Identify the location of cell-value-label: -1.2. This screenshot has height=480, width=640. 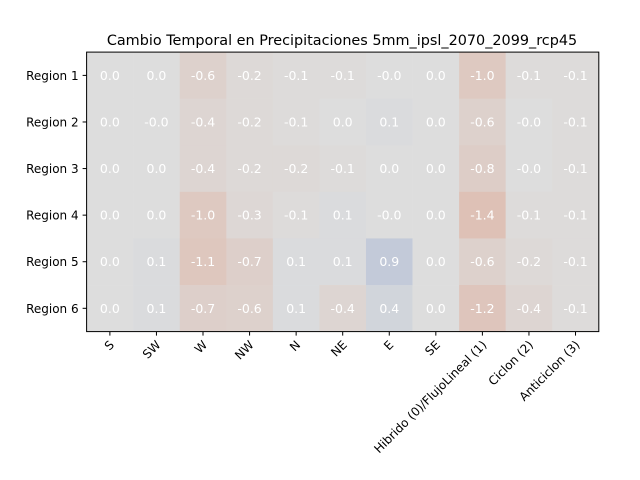
(482, 308).